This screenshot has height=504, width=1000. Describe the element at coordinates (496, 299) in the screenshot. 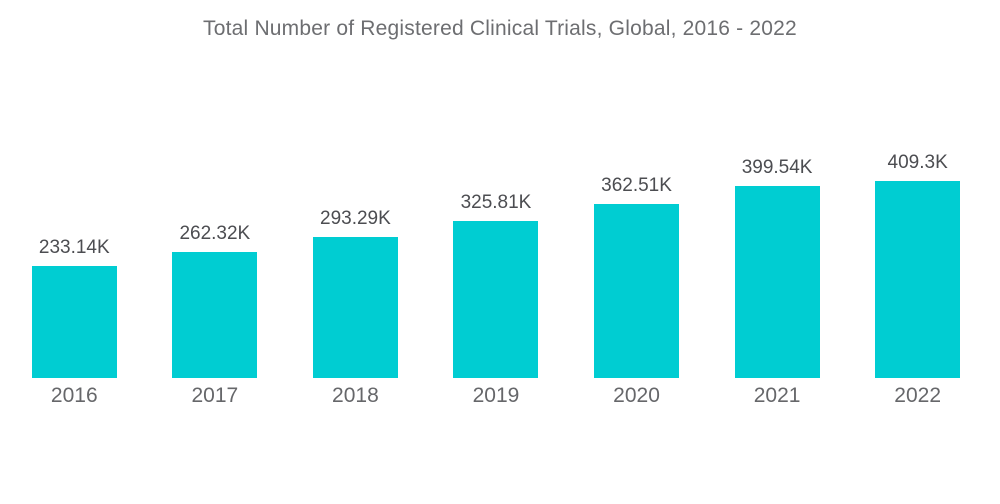

I see `bar-2019` at that location.